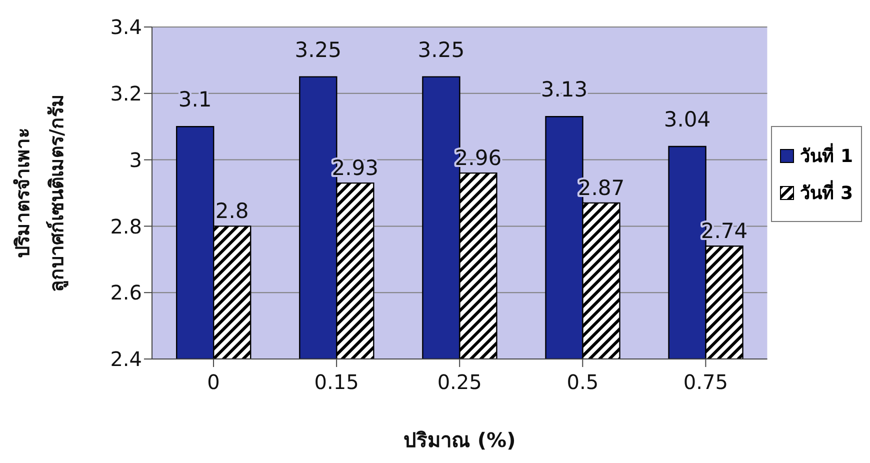  Describe the element at coordinates (826, 155) in the screenshot. I see `legend-label: วันที่ 1` at that location.